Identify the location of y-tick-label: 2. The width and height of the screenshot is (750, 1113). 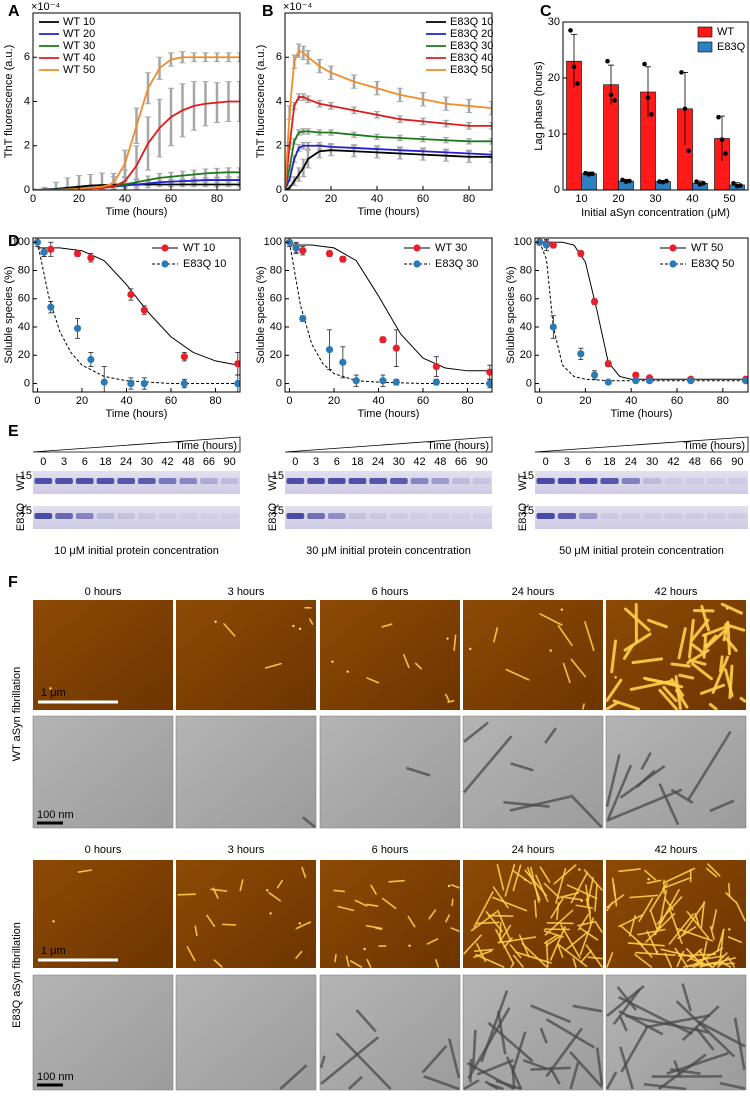
(279, 146).